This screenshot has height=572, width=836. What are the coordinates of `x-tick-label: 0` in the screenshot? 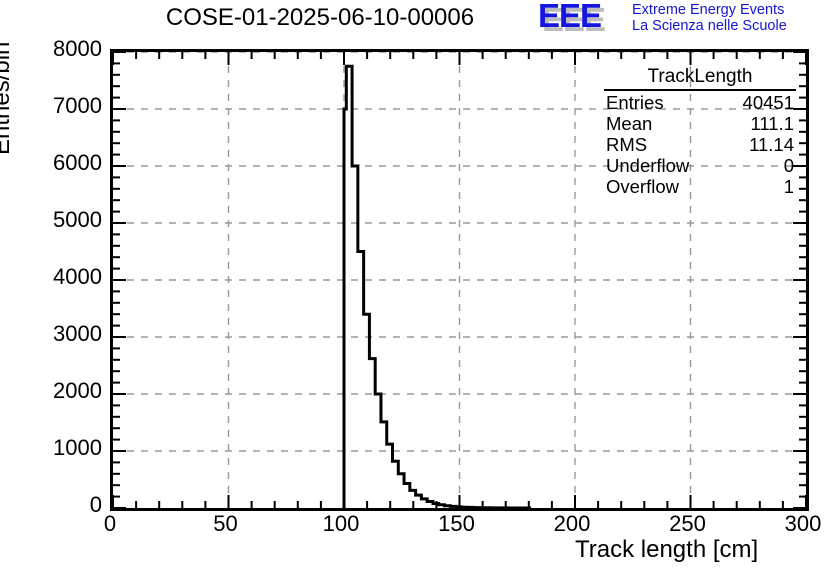 It's located at (110, 523).